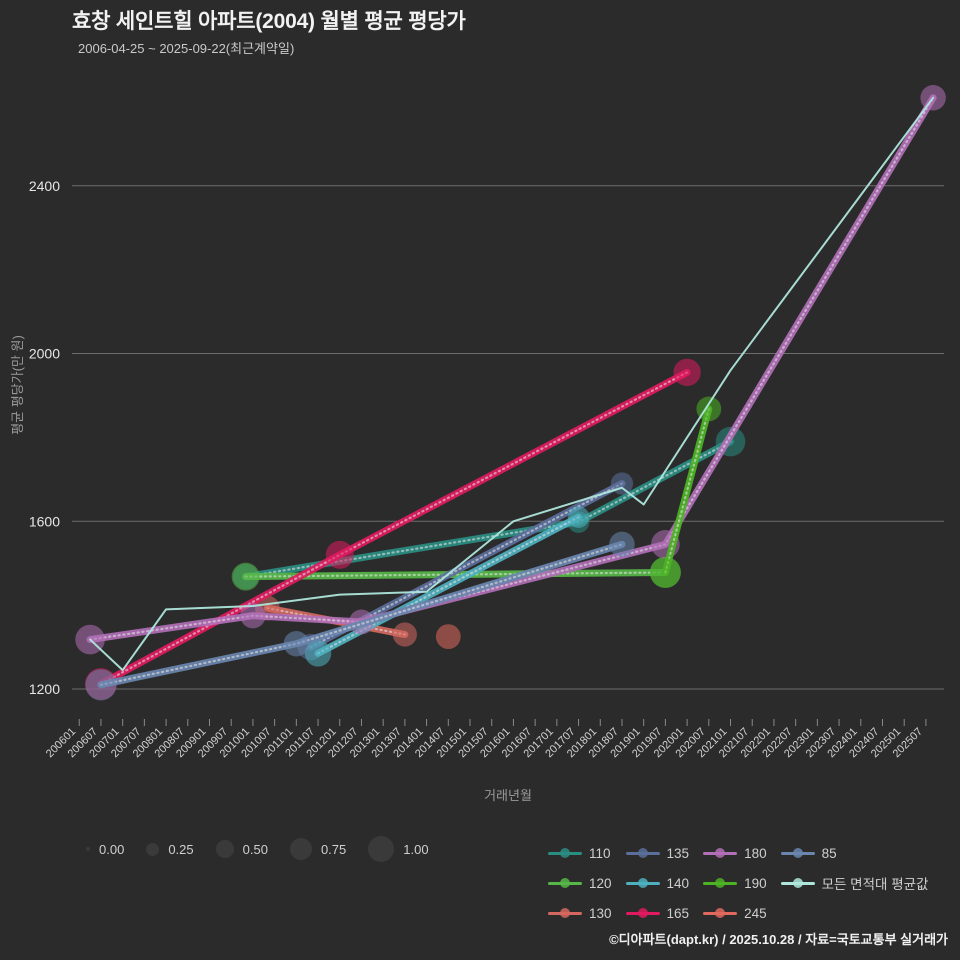 This screenshot has width=960, height=960. I want to click on legend-label: 245, so click(755, 913).